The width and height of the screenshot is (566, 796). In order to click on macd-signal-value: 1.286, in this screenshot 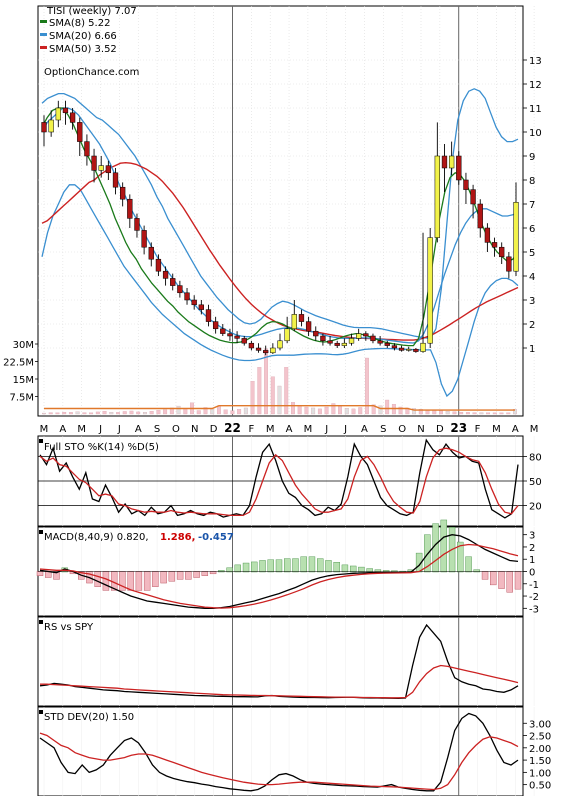, I will do `click(177, 537)`.